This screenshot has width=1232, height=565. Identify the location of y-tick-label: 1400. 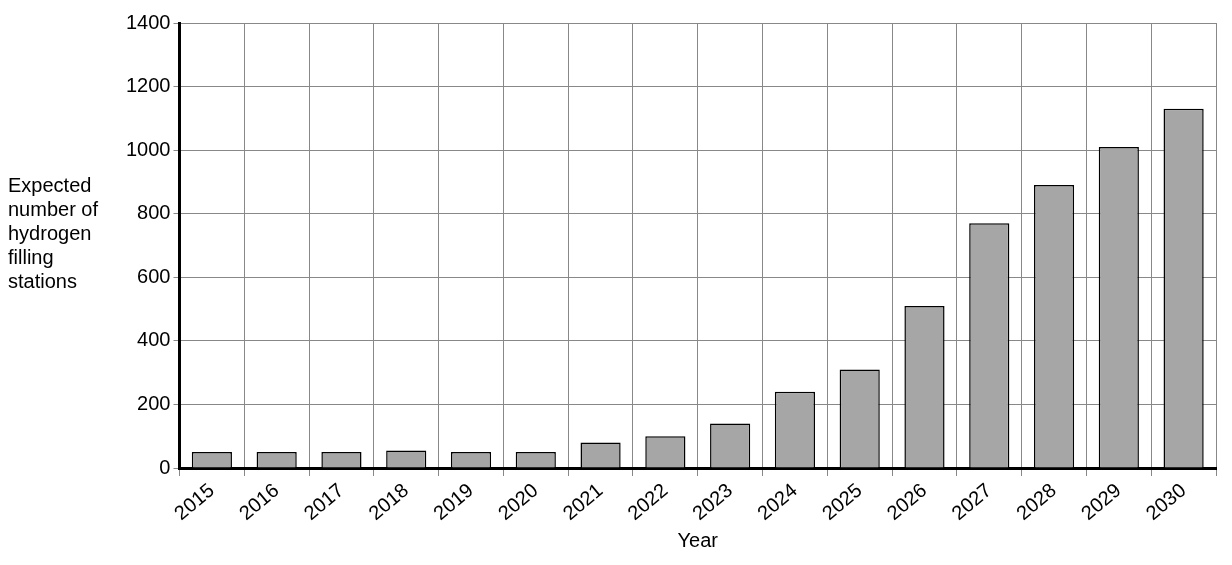
(148, 21).